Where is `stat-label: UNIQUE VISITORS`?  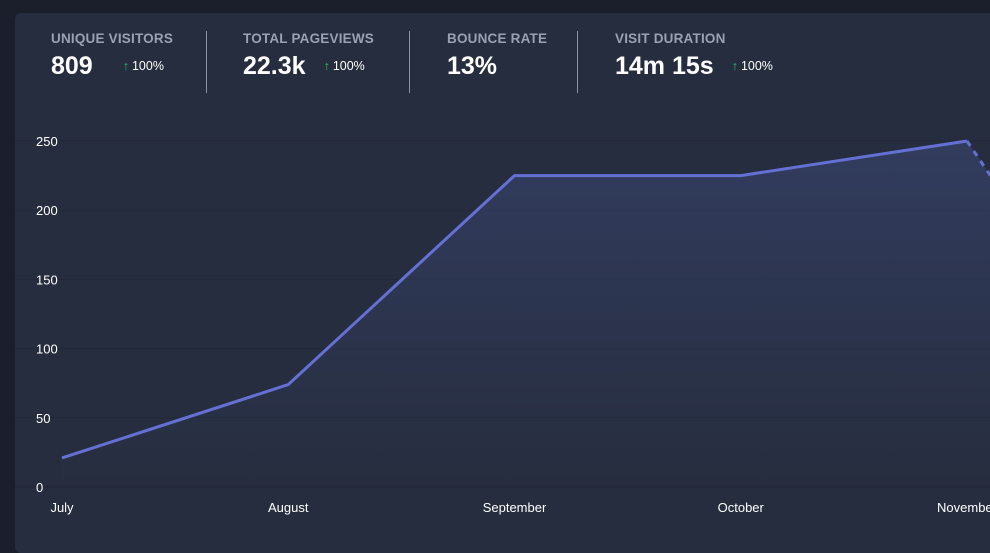
stat-label: UNIQUE VISITORS is located at coordinates (112, 38).